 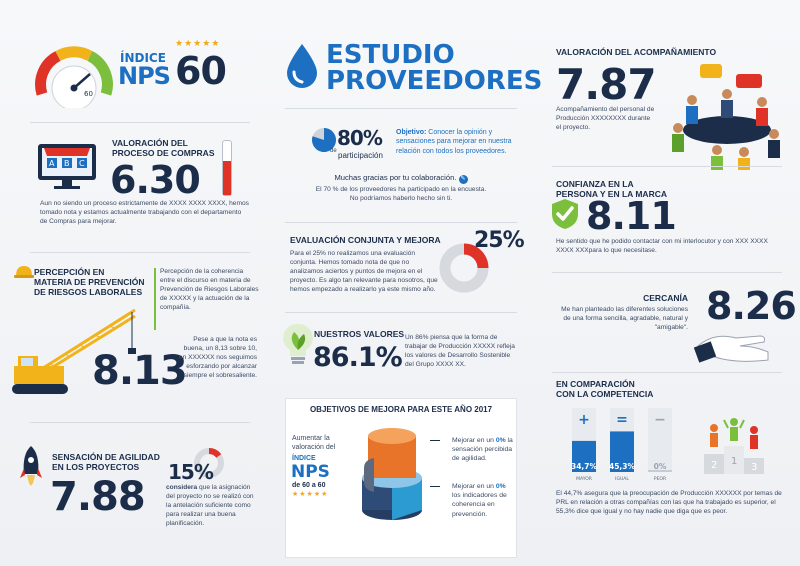 I want to click on podium-people-icon: 2 1 3, so click(x=734, y=446).